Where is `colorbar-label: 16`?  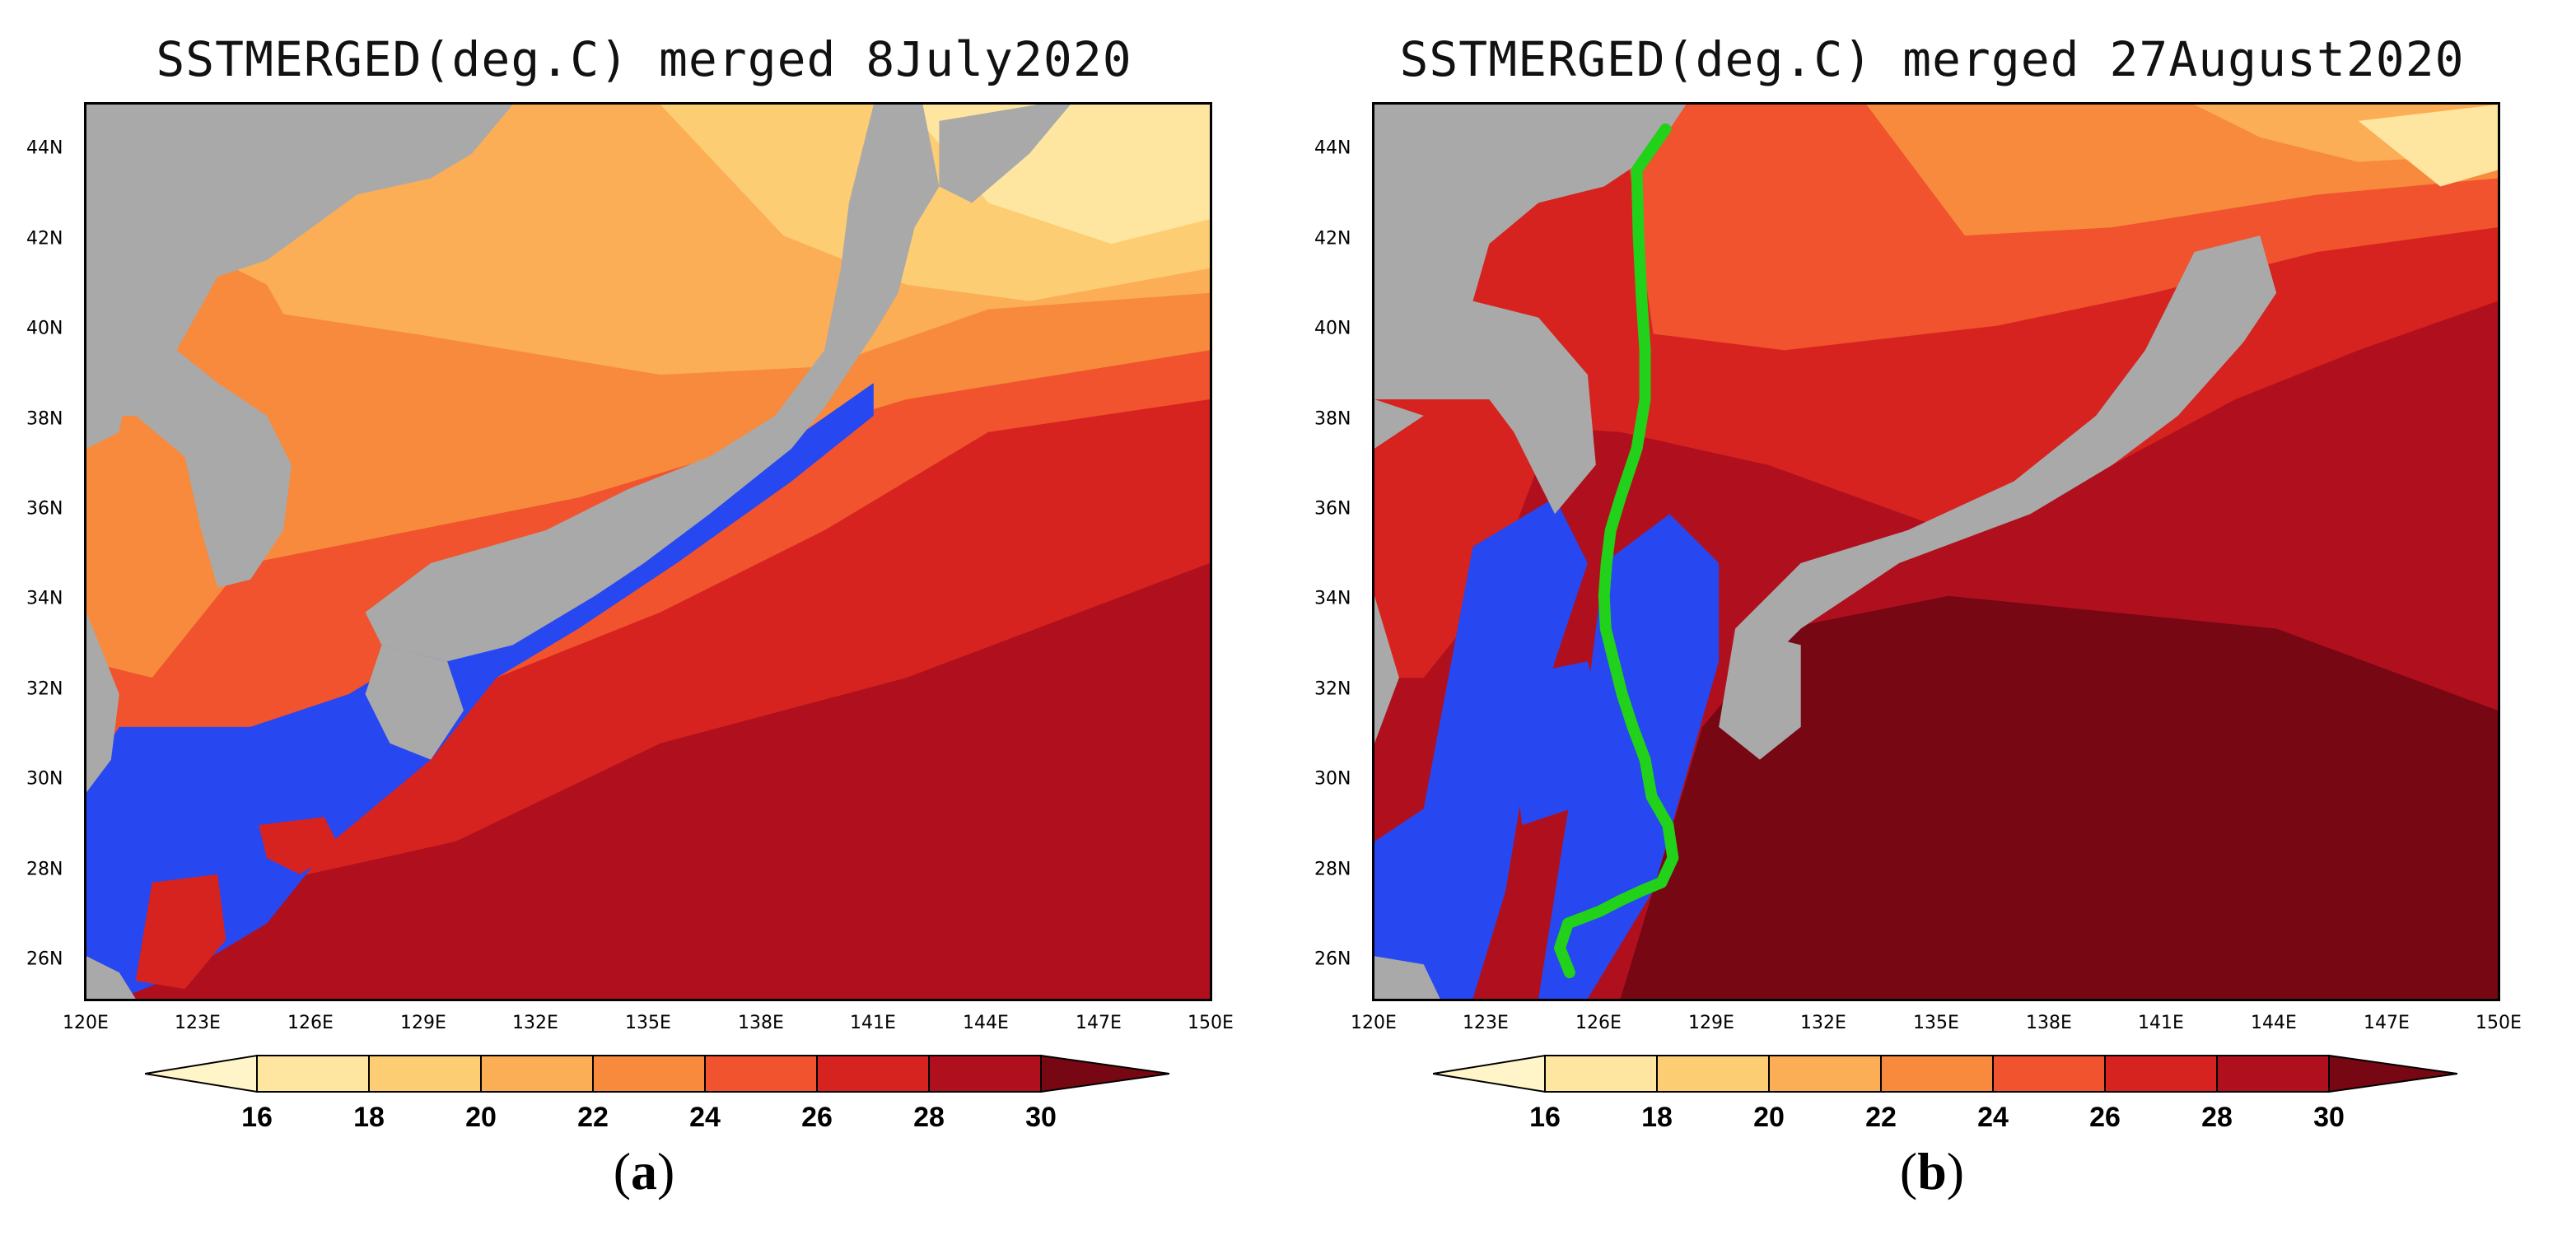 colorbar-label: 16 is located at coordinates (1545, 1118).